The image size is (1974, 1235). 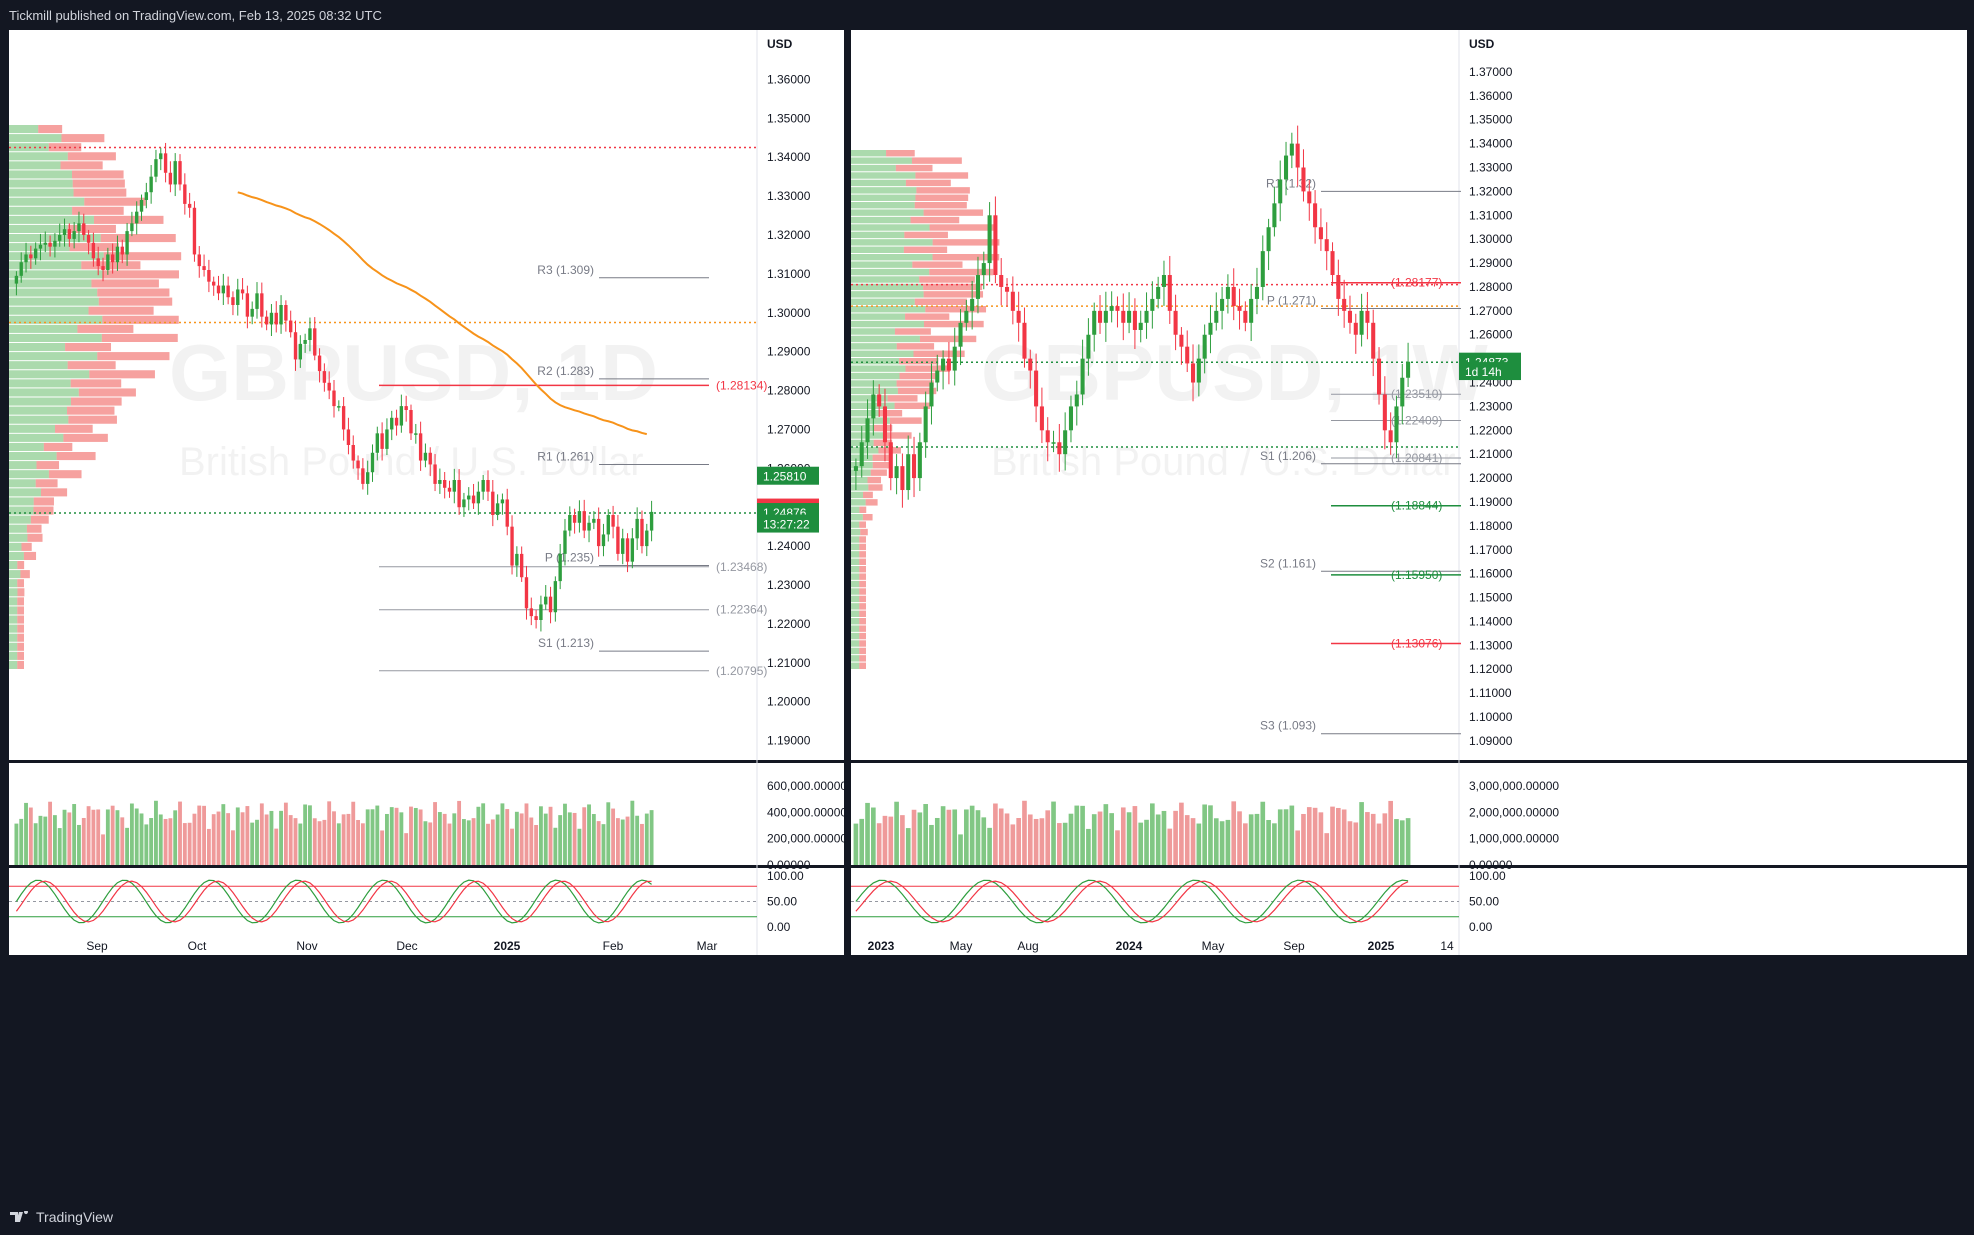 I want to click on tradingview-logo: TradingView, so click(x=61, y=1217).